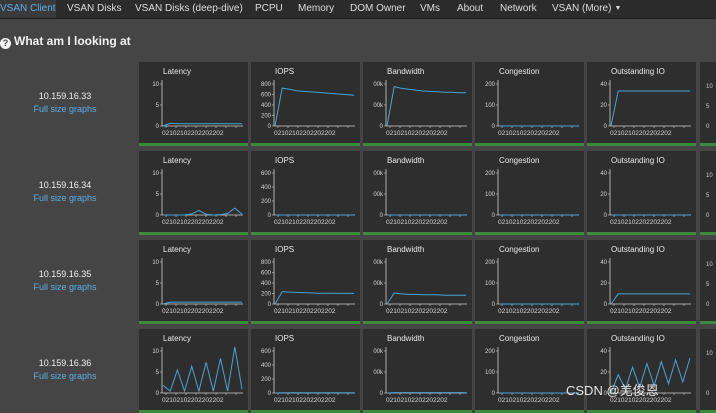  I want to click on host-ip-label: 10.159.16.34, so click(65, 185).